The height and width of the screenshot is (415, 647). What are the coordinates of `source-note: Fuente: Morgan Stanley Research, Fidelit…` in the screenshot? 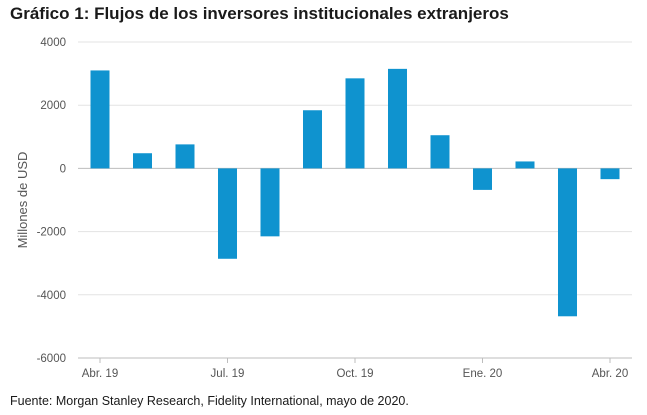 It's located at (209, 401).